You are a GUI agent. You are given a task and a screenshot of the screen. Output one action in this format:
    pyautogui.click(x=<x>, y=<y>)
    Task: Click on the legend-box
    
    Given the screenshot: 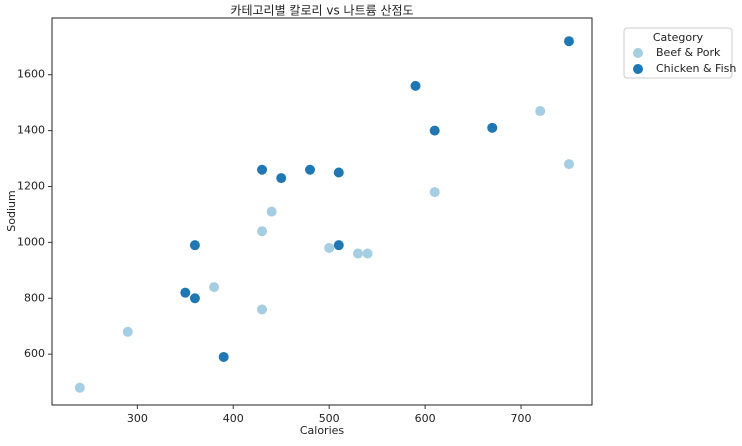 What is the action you would take?
    pyautogui.click(x=678, y=53)
    